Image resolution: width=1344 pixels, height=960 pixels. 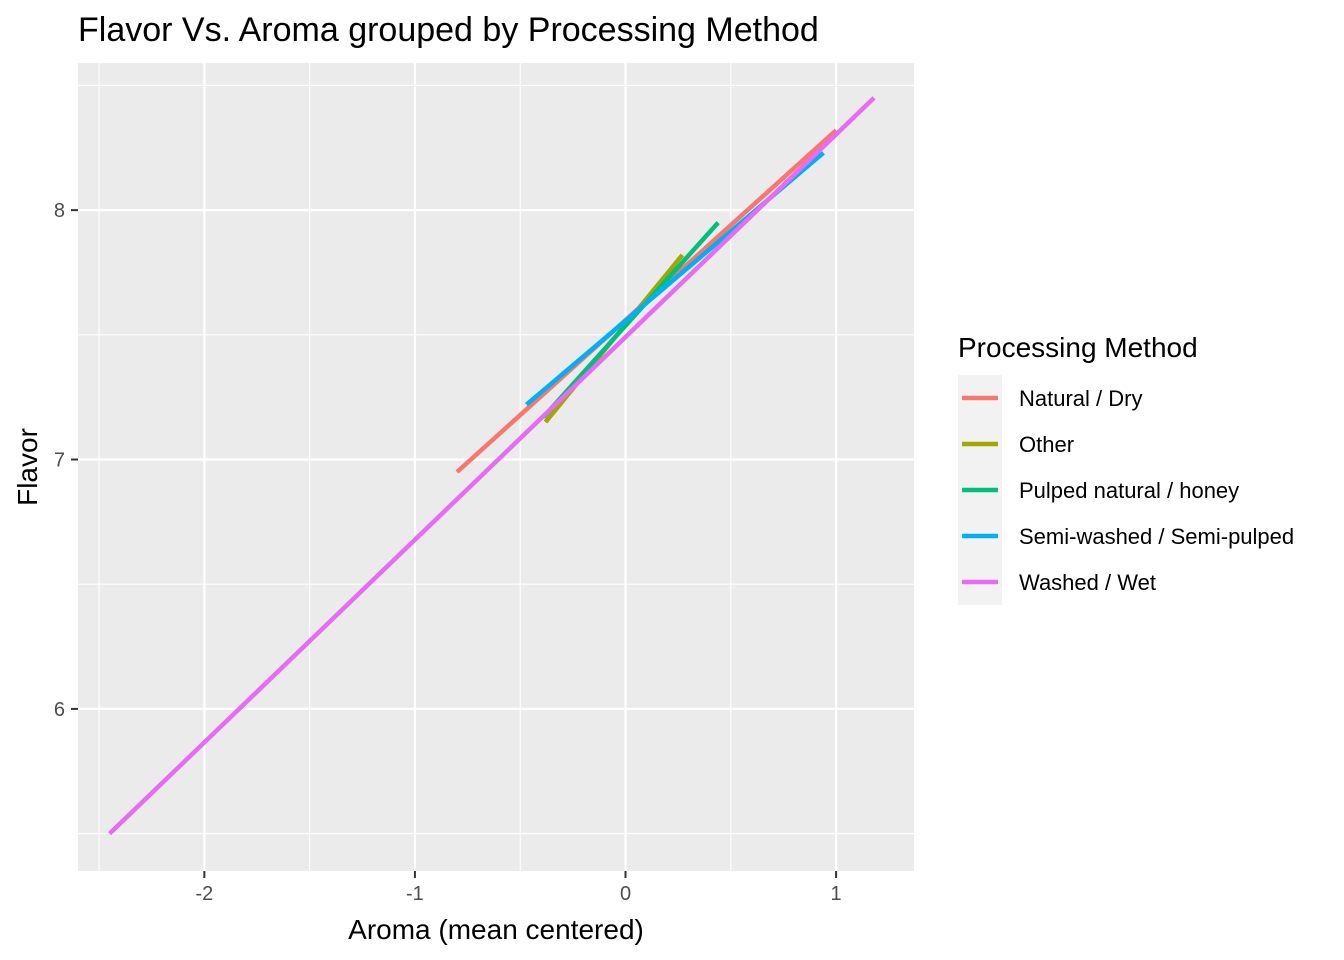 What do you see at coordinates (518, 888) in the screenshot?
I see `x-axis: -2 -1 0 1` at bounding box center [518, 888].